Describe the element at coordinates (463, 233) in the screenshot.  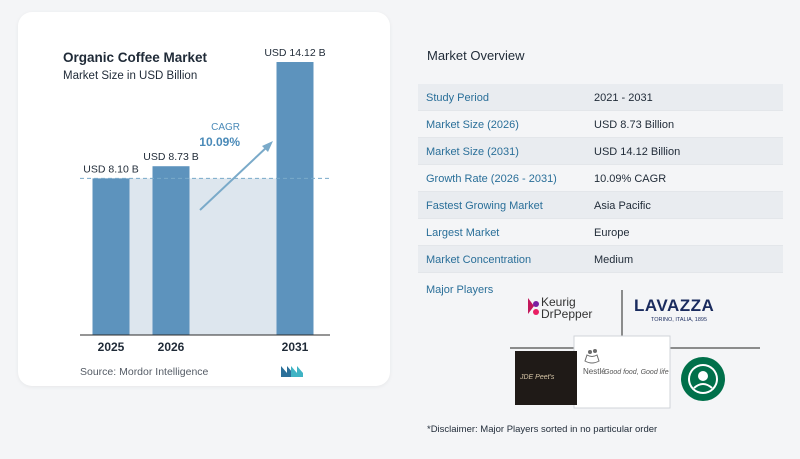
I see `overview-label: Largest Market` at that location.